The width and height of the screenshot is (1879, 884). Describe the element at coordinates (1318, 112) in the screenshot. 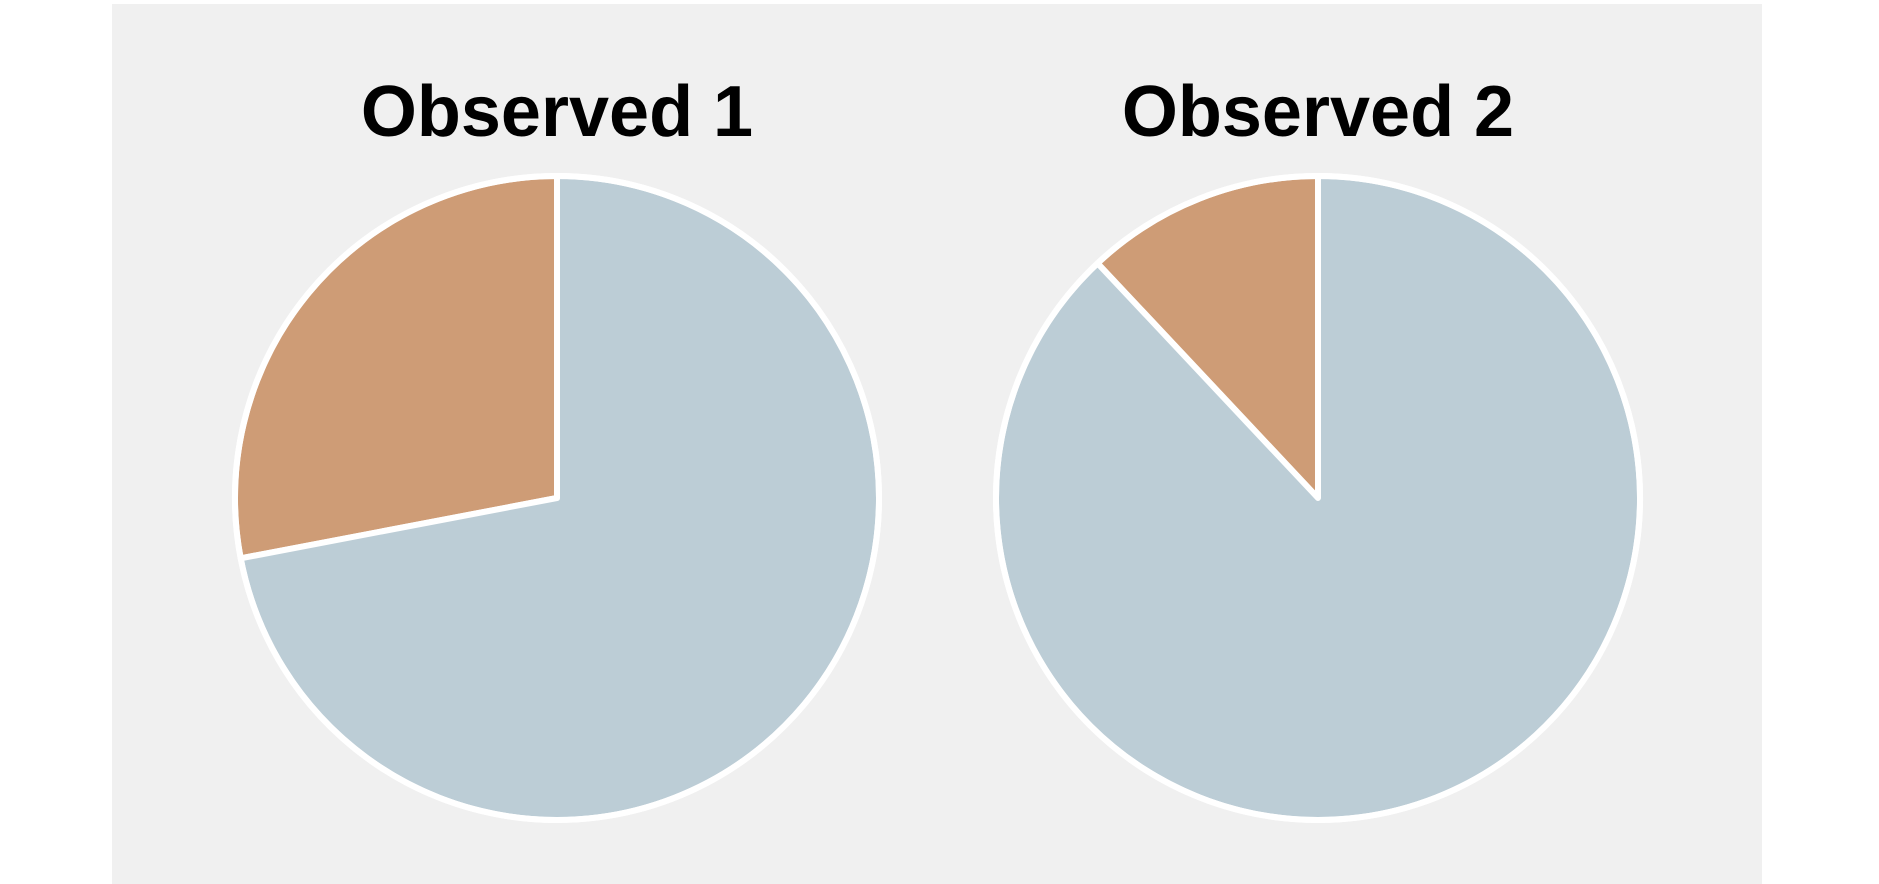

I see `pie-title-2: Observed 2` at that location.